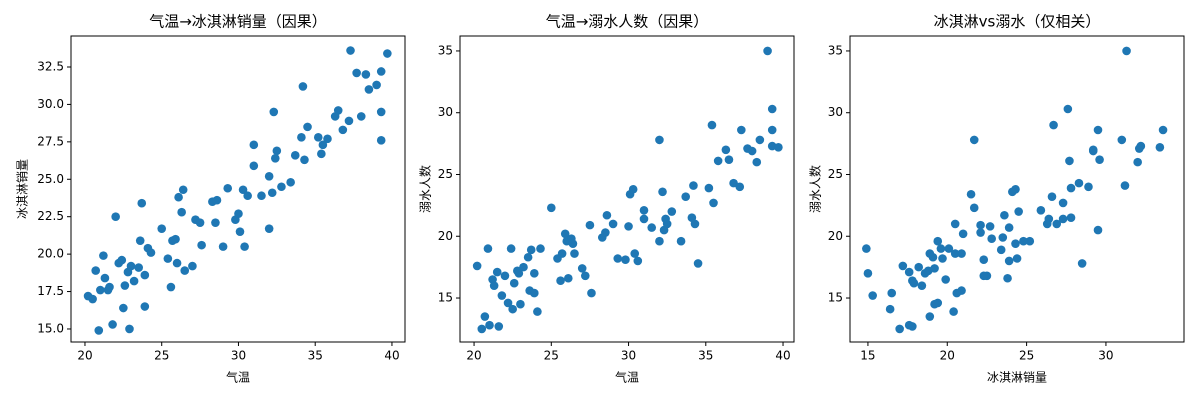 Image resolution: width=1200 pixels, height=400 pixels. Describe the element at coordinates (1026, 356) in the screenshot. I see `x-tick-label: 25` at that location.